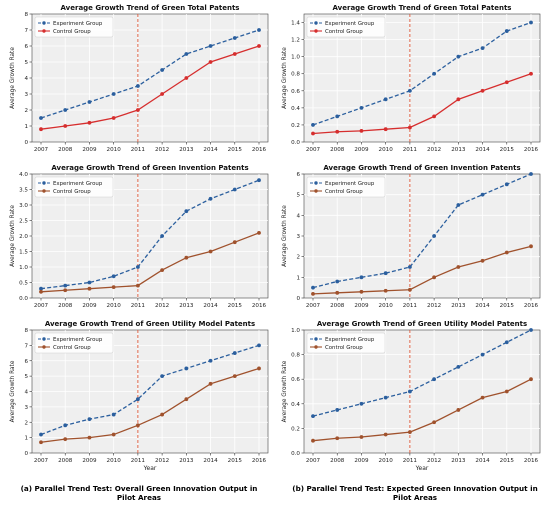 This screenshot has width=550, height=505. Describe the element at coordinates (26, 454) in the screenshot. I see `y-tick-label: 0` at that location.